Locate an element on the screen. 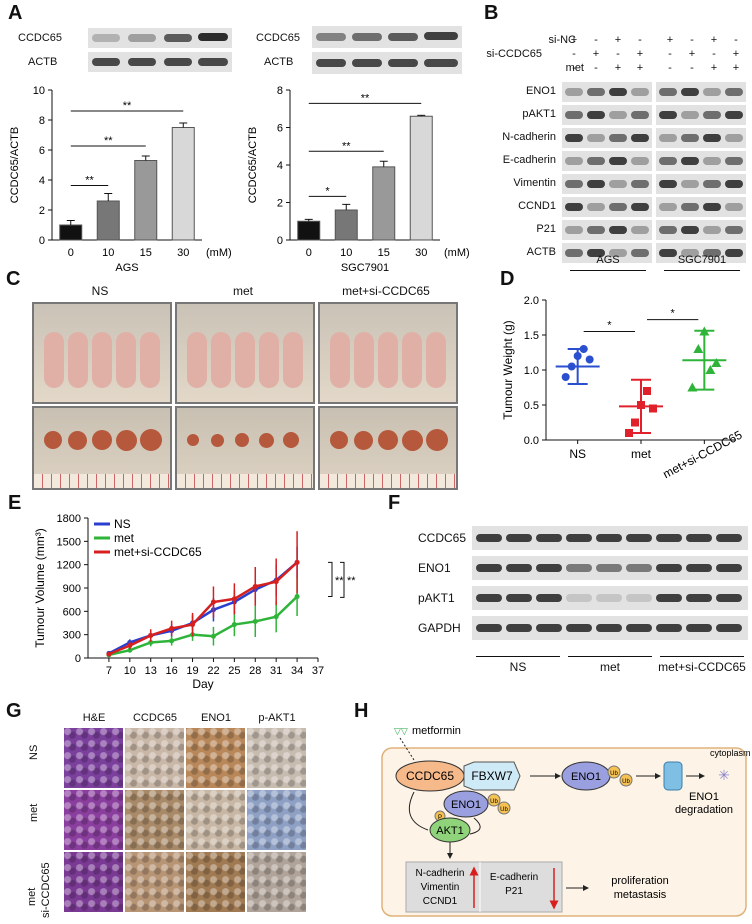 This screenshot has height=924, width=752. y-axis-label: CCDC65/ACTB is located at coordinates (15, 165).